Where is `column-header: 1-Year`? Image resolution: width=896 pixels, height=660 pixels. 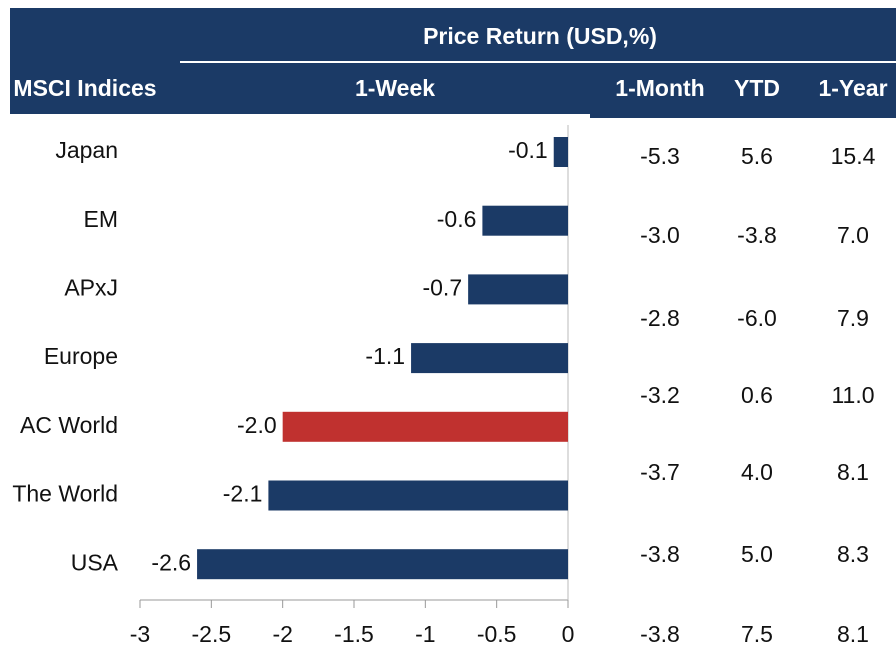 column-header: 1-Year is located at coordinates (852, 88).